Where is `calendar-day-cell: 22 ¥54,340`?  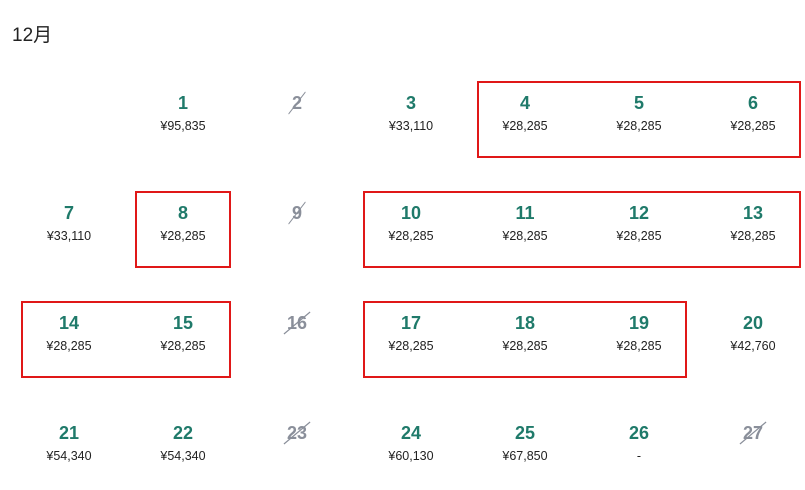 calendar-day-cell: 22 ¥54,340 is located at coordinates (183, 455).